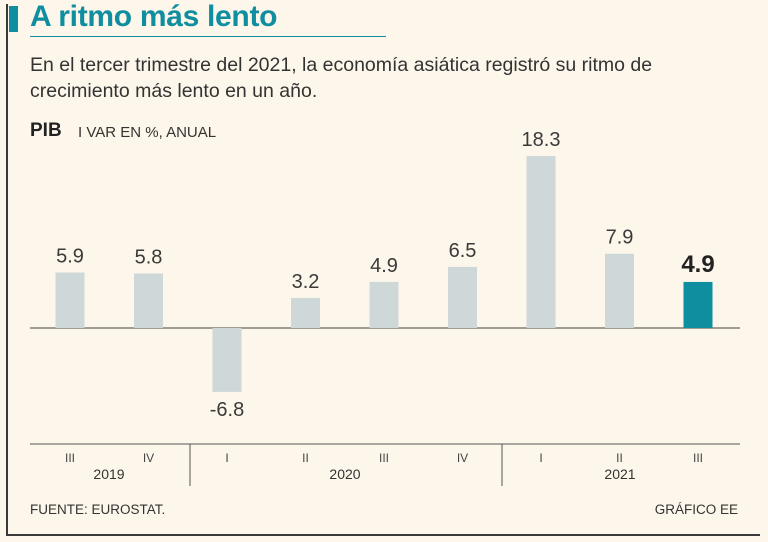 The width and height of the screenshot is (768, 542). What do you see at coordinates (13, 19) in the screenshot?
I see `title-accent-bar` at bounding box center [13, 19].